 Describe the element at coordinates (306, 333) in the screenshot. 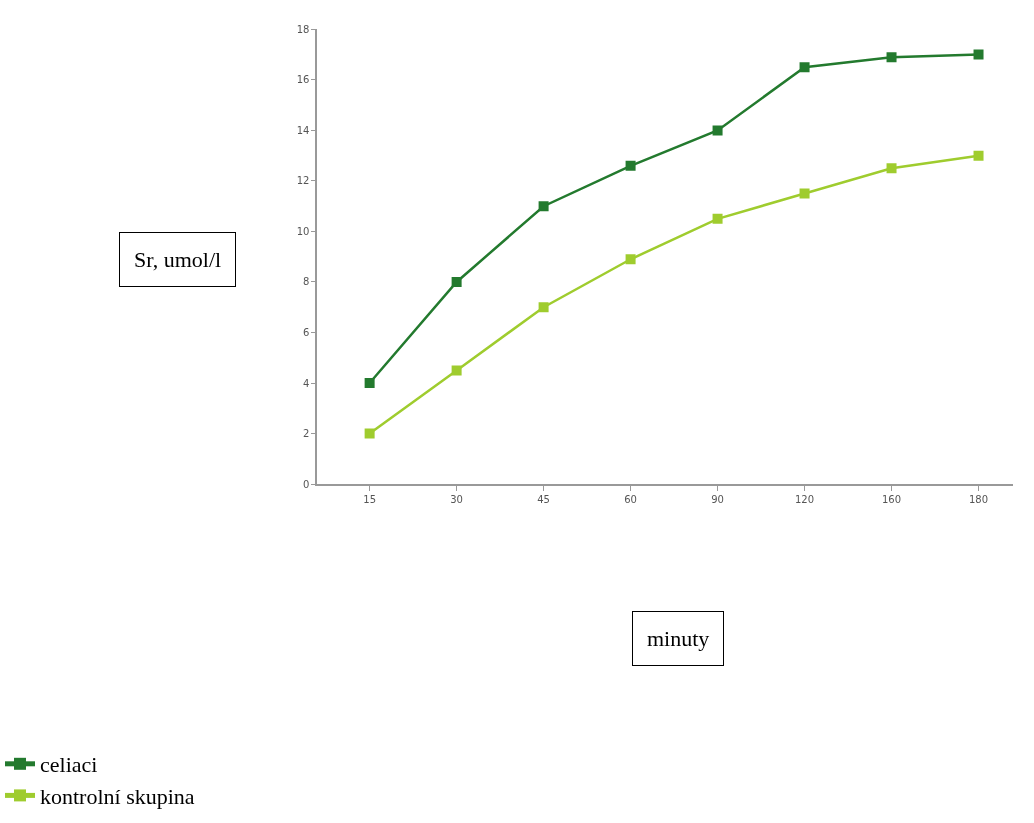

I see `y-tick-label: 6` at that location.